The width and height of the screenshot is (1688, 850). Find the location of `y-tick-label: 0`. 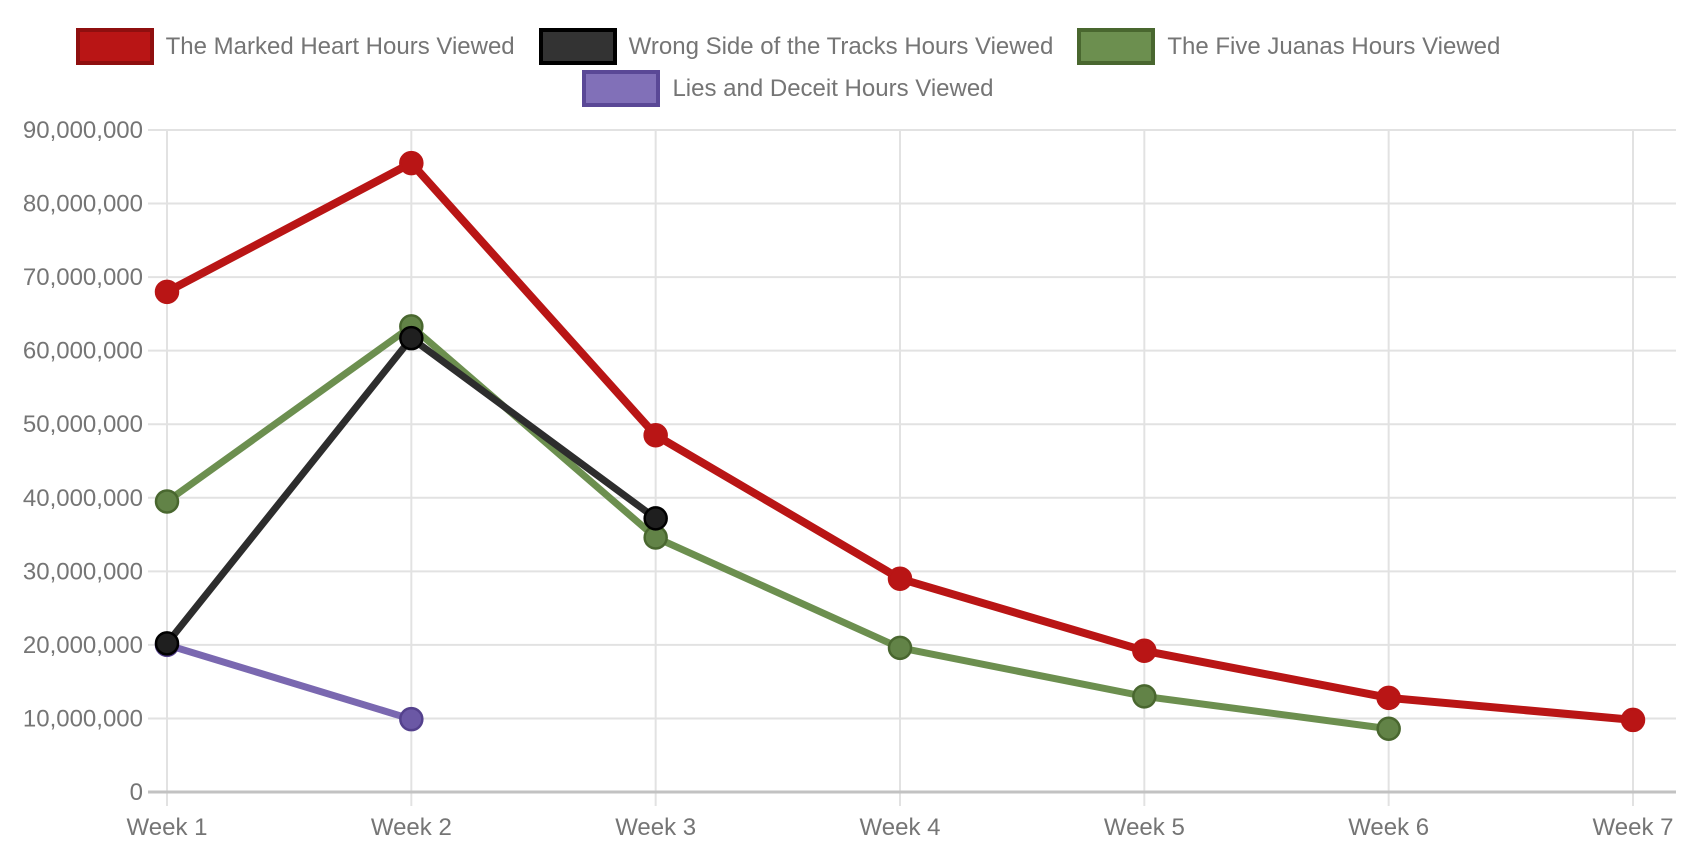

y-tick-label: 0 is located at coordinates (136, 792).